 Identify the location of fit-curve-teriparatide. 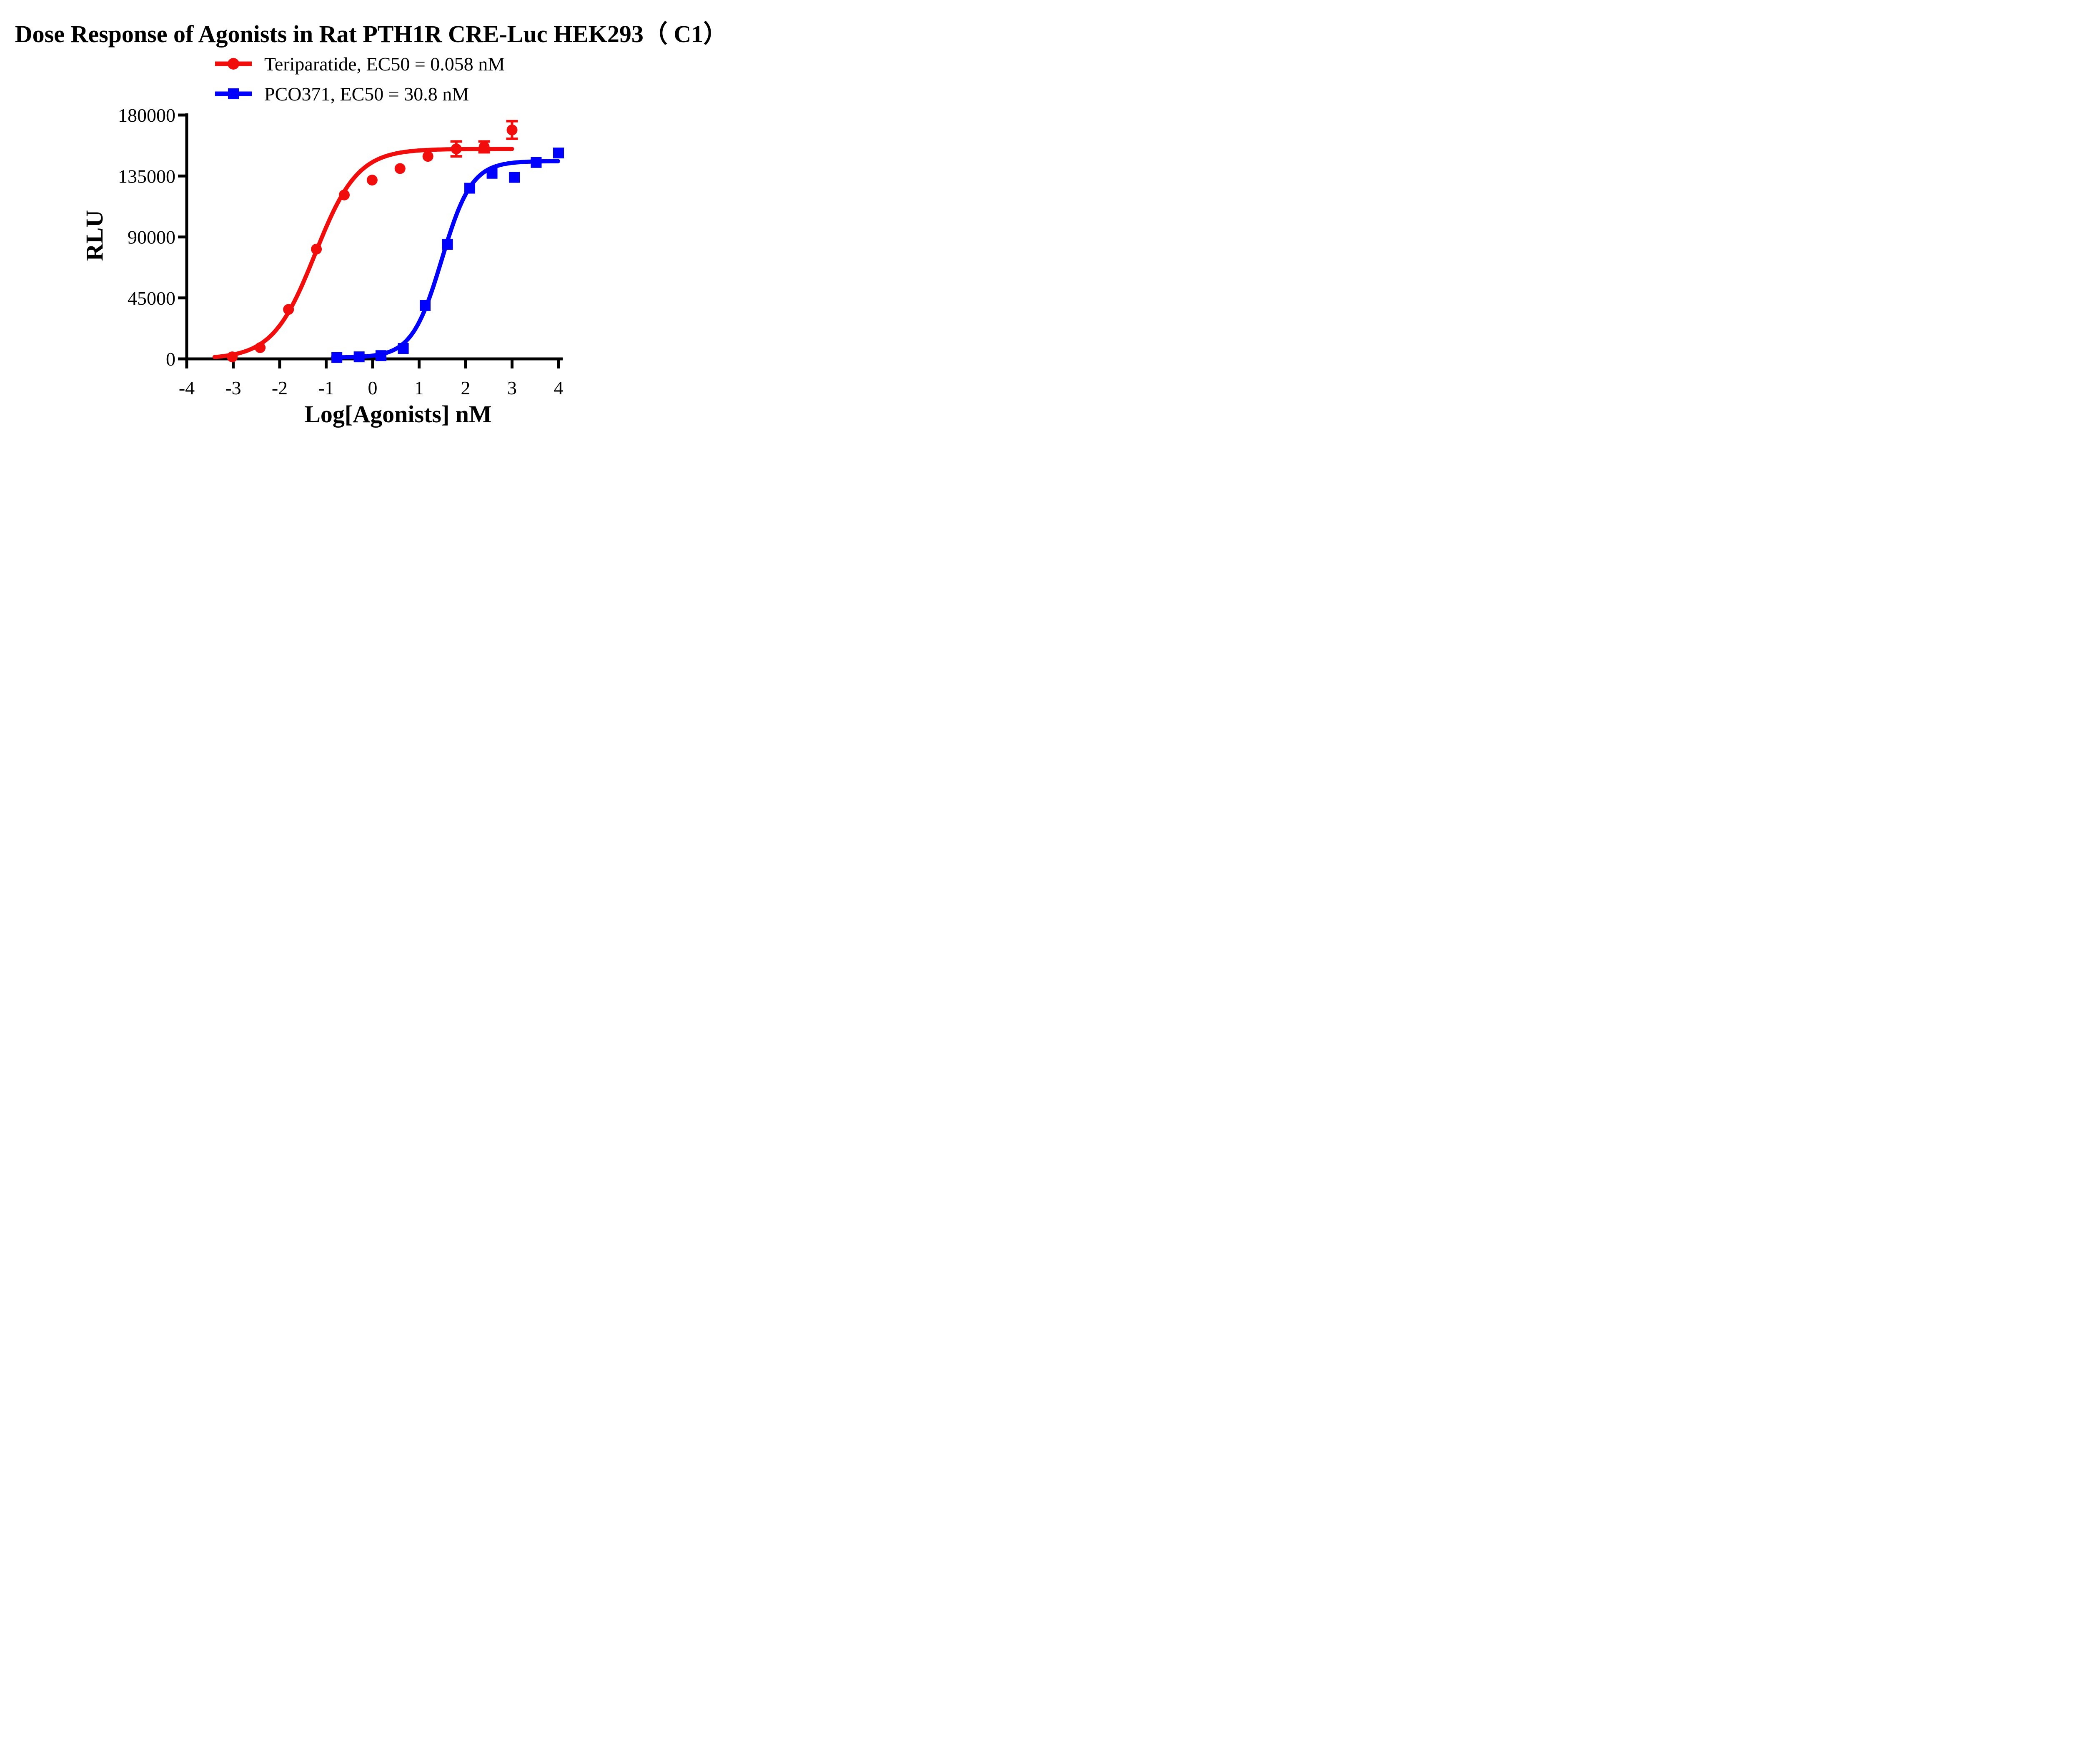
(363, 253).